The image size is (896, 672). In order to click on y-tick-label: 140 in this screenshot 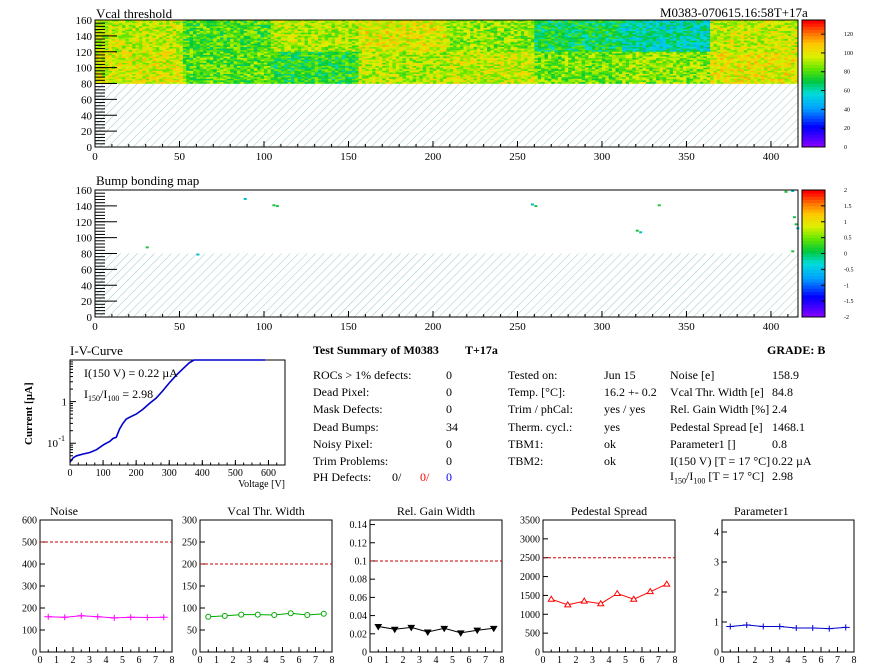, I will do `click(84, 37)`.